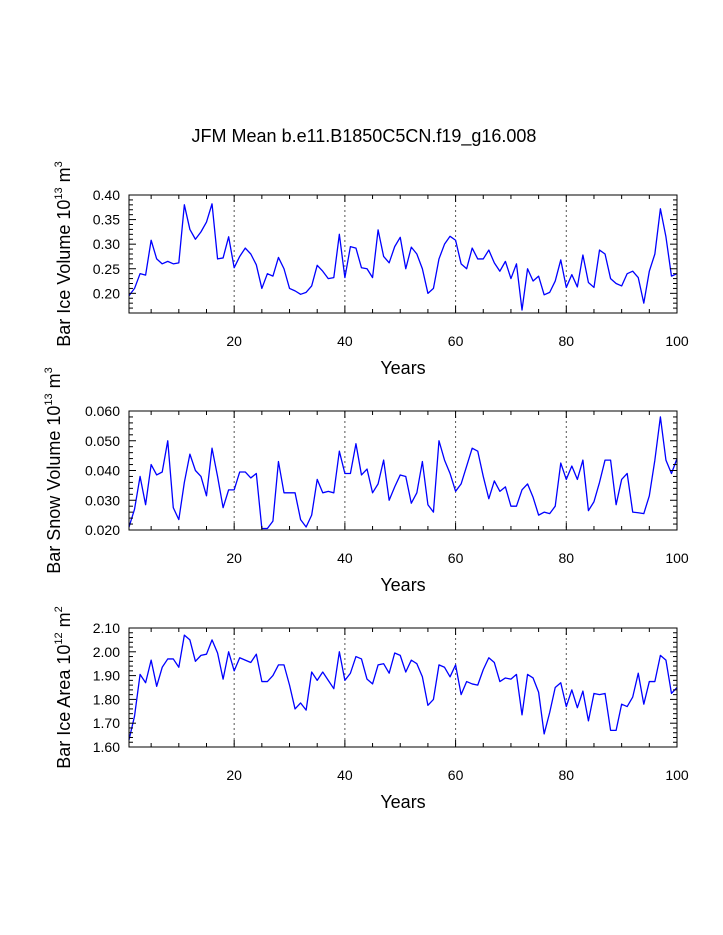 The image size is (723, 935). What do you see at coordinates (53, 470) in the screenshot?
I see `y-axis-title: Bar Snow Volume 1013 m3` at bounding box center [53, 470].